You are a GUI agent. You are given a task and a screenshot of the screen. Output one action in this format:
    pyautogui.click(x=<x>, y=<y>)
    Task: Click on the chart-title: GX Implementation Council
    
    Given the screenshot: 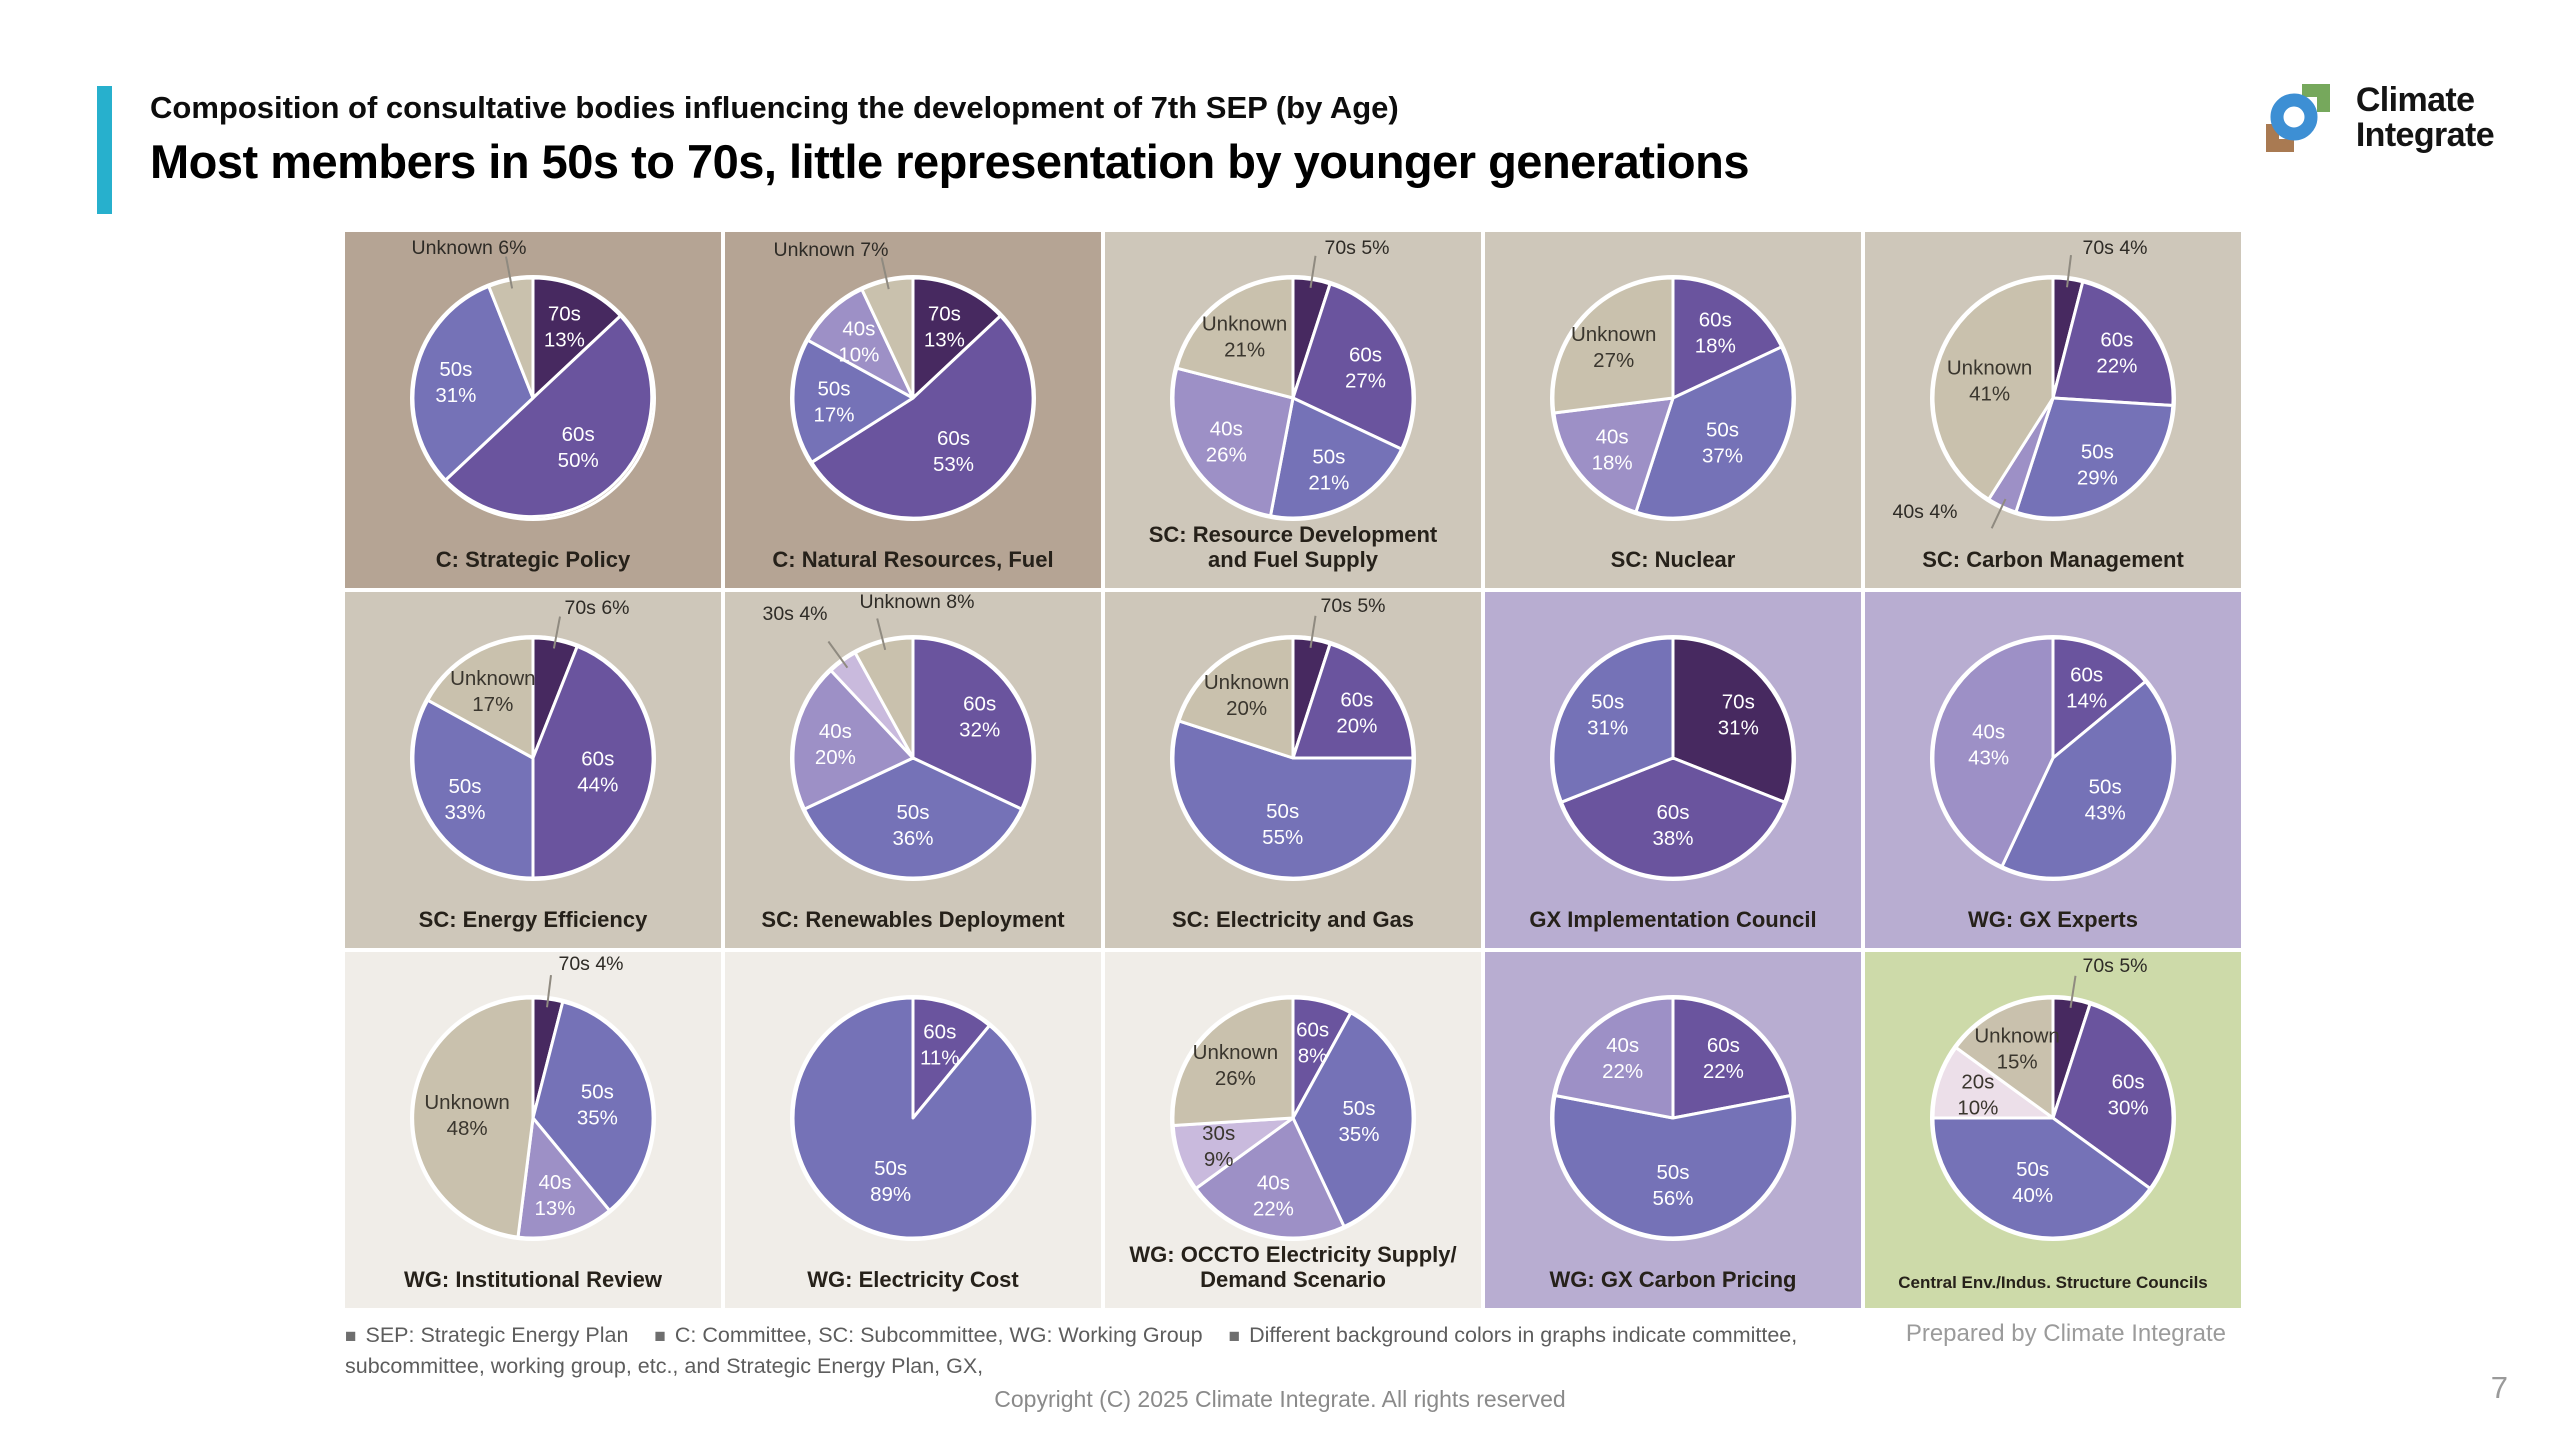 What is the action you would take?
    pyautogui.click(x=1673, y=919)
    